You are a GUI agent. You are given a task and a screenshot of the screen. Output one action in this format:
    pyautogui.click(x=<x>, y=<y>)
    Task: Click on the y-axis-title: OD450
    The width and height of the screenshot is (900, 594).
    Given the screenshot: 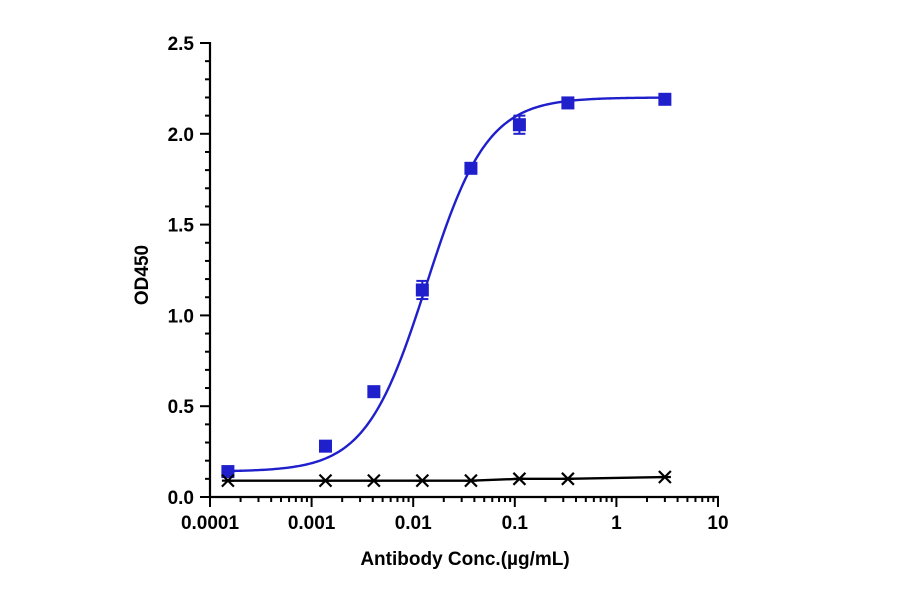 What is the action you would take?
    pyautogui.click(x=142, y=275)
    